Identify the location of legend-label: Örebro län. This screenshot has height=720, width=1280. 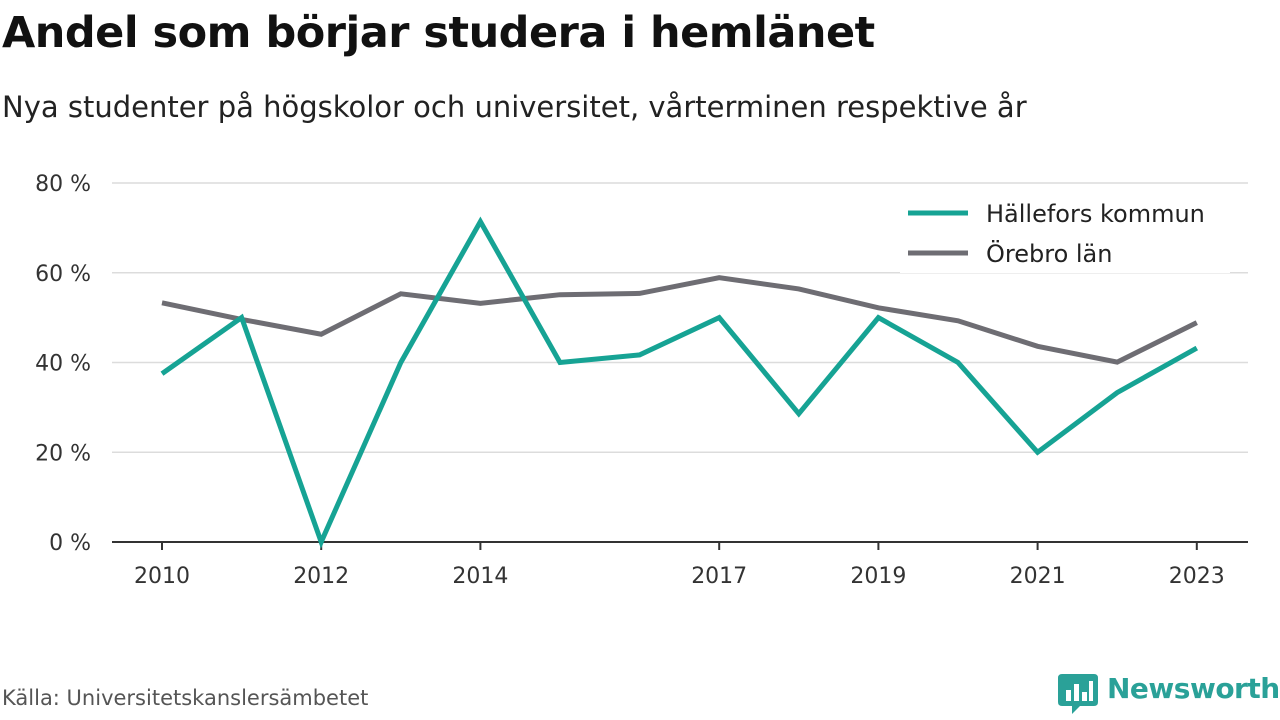
(1049, 253).